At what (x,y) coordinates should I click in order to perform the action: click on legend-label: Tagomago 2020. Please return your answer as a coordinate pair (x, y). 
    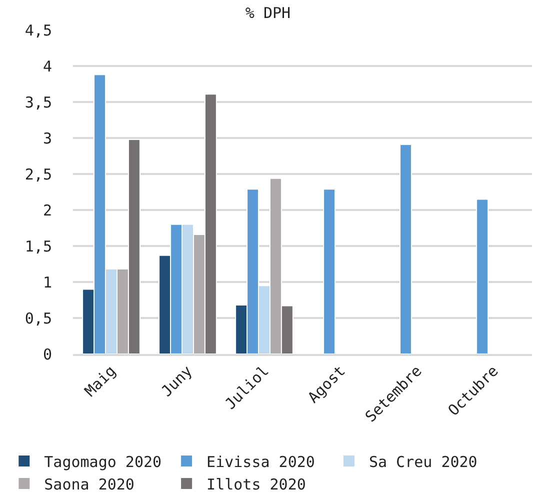
    Looking at the image, I should click on (103, 461).